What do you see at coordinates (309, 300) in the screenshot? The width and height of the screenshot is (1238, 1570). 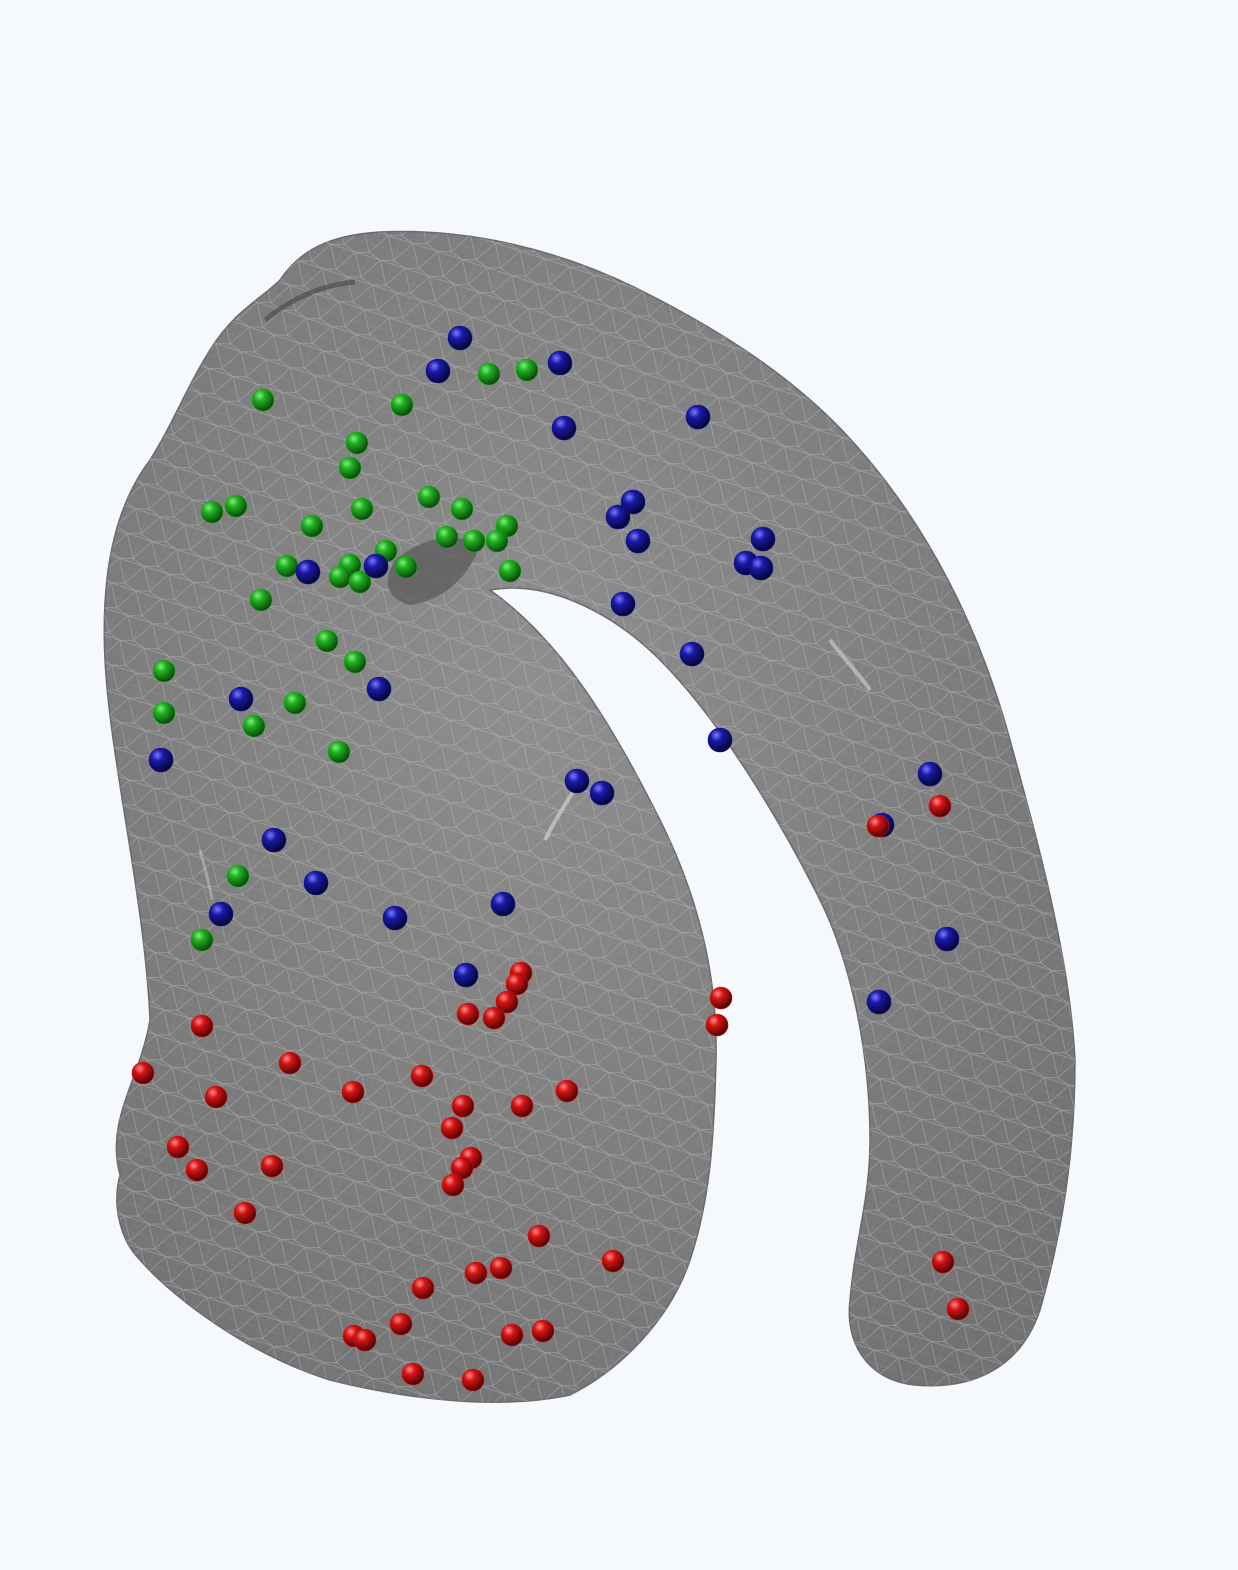 I see `mesh-top-crease` at bounding box center [309, 300].